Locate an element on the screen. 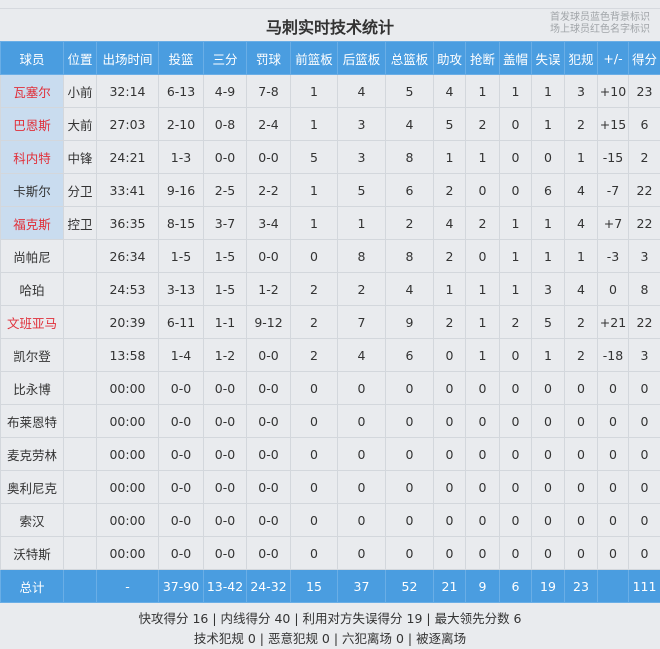 The image size is (660, 649). player-name: 文班亚马 is located at coordinates (32, 322).